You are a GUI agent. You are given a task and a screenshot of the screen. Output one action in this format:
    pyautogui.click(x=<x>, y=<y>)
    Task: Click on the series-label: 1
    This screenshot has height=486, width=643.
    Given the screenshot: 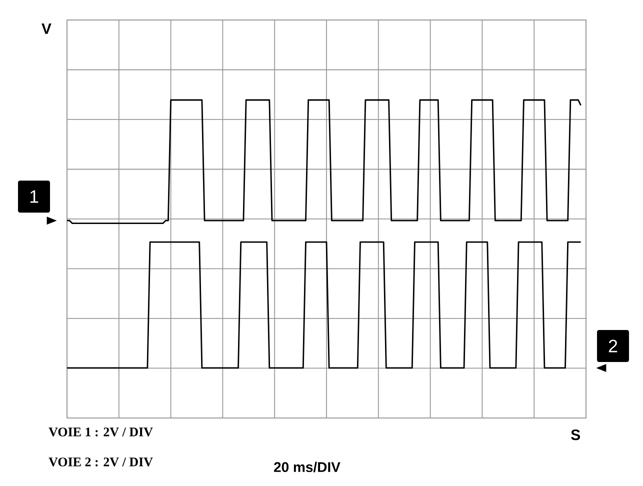 What is the action you would take?
    pyautogui.click(x=34, y=196)
    